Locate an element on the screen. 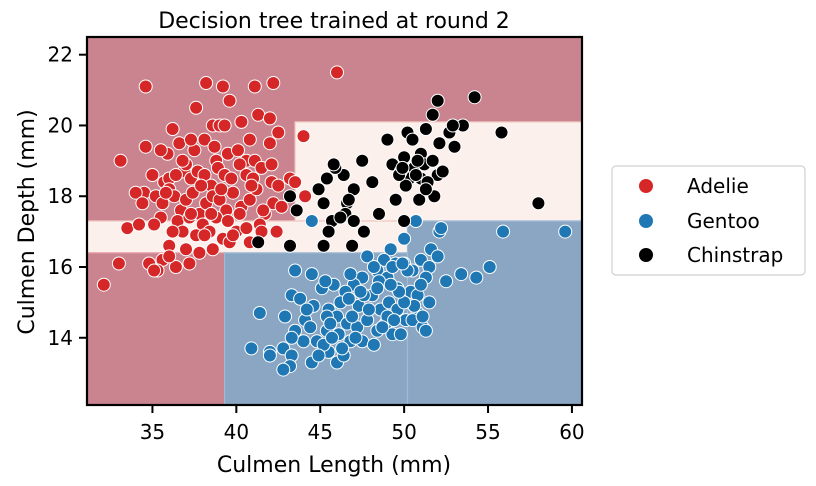 This screenshot has height=486, width=816. chart-title: Decision tree trained at round 2 is located at coordinates (334, 21).